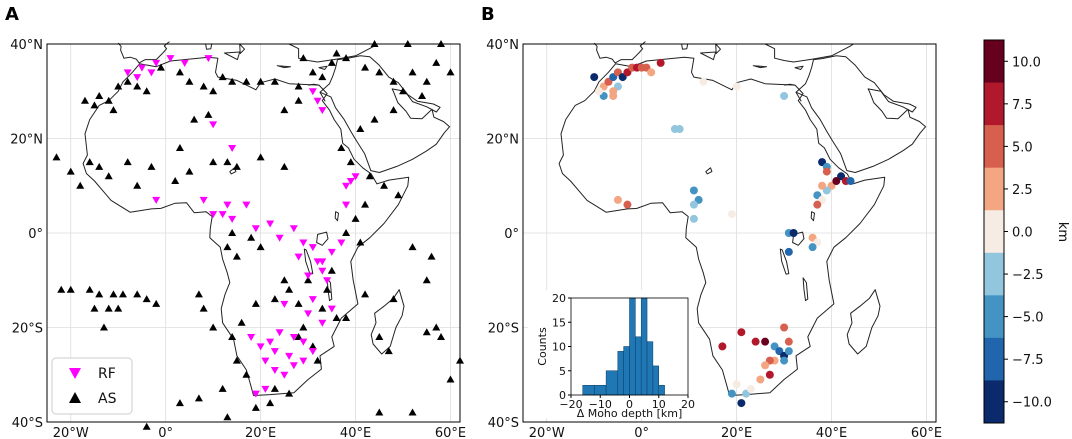 This screenshot has height=439, width=1072. What do you see at coordinates (107, 399) in the screenshot?
I see `legend-as-label: AS` at bounding box center [107, 399].